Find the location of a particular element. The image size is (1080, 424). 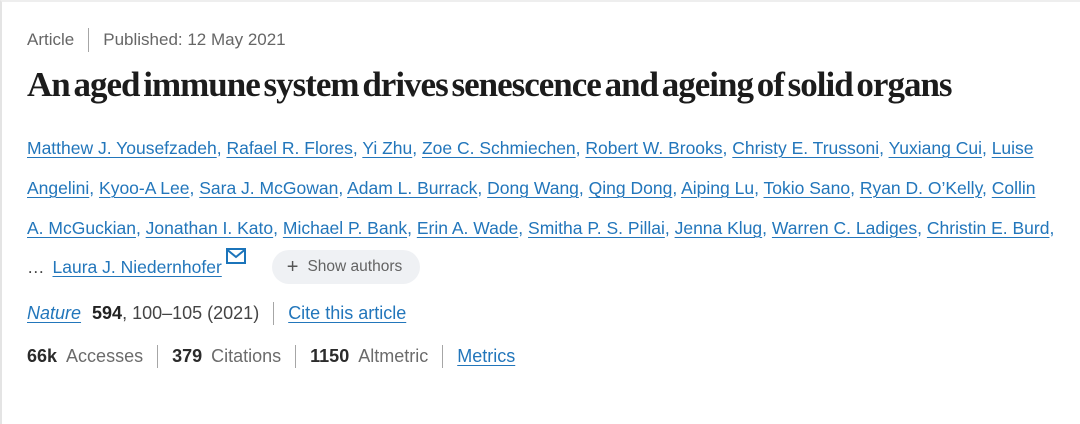

article-type-label: Article is located at coordinates (51, 39).